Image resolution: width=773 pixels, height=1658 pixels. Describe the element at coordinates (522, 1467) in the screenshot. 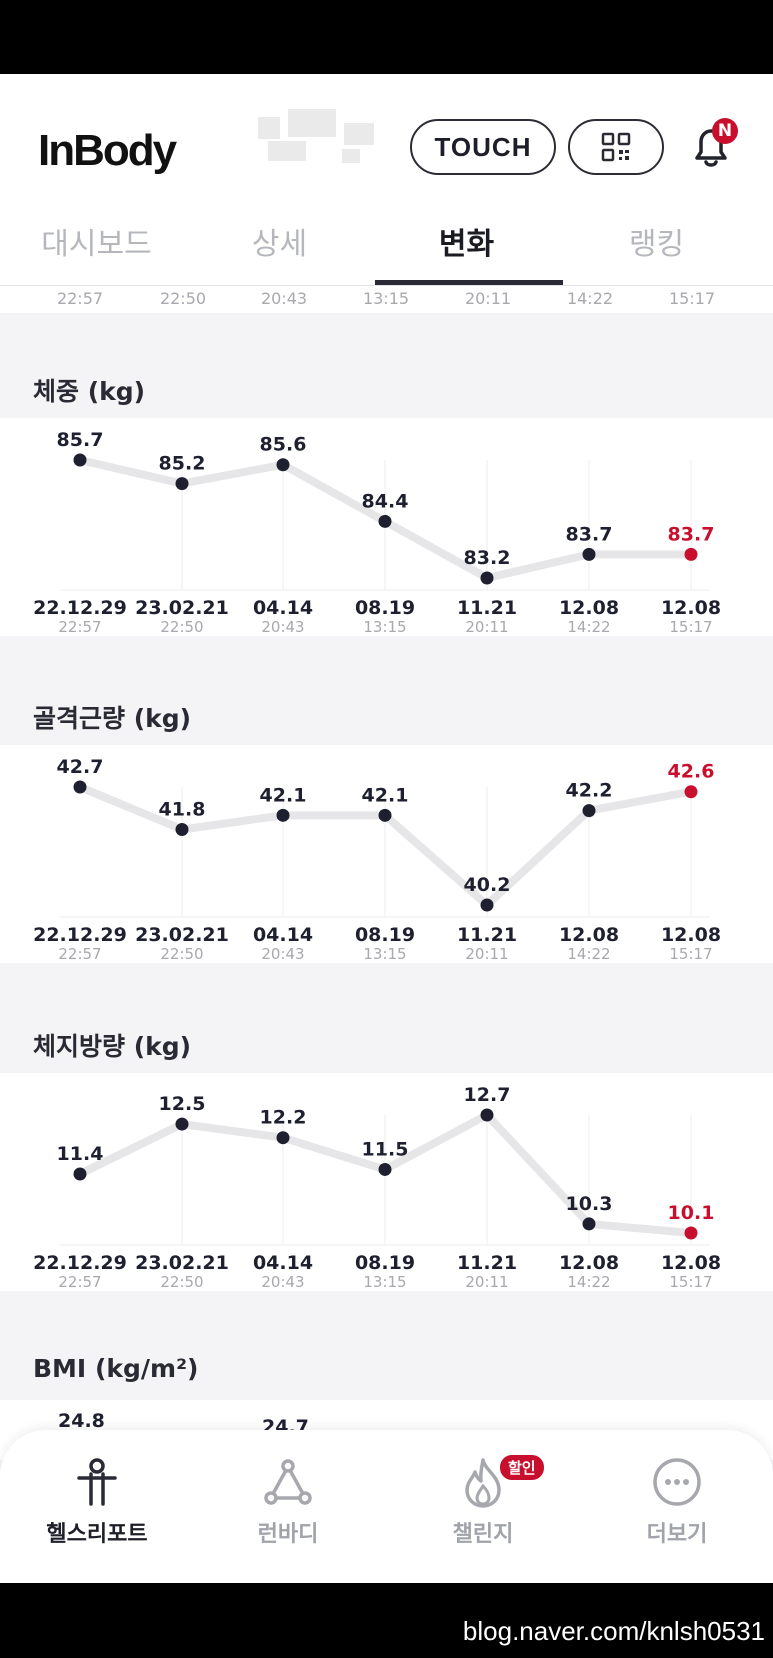

I see `discount-badge: 할인` at that location.